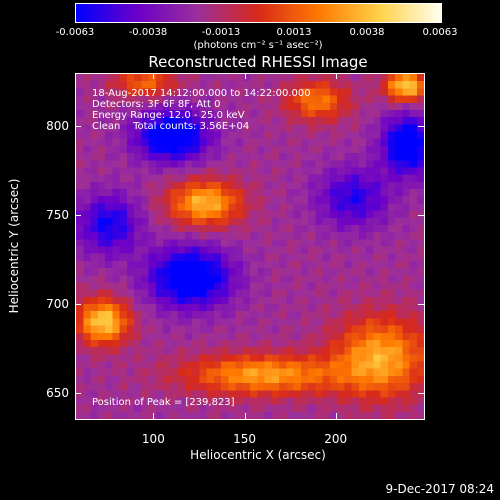  Describe the element at coordinates (258, 13) in the screenshot. I see `colorbar` at that location.